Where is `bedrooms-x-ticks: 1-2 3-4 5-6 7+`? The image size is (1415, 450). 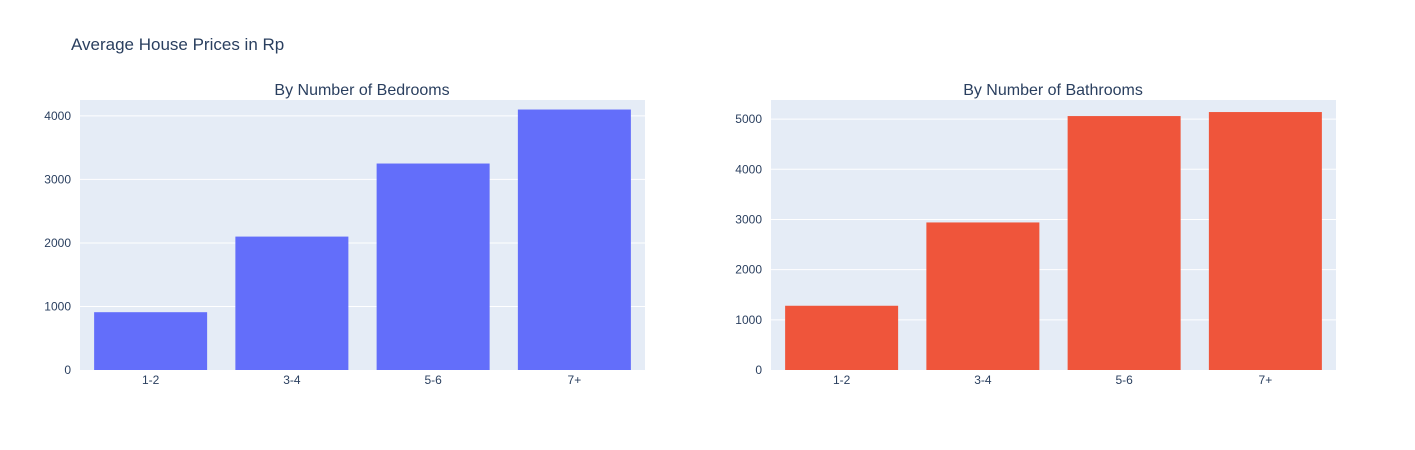
bedrooms-x-ticks: 1-2 3-4 5-6 7+ is located at coordinates (361, 380).